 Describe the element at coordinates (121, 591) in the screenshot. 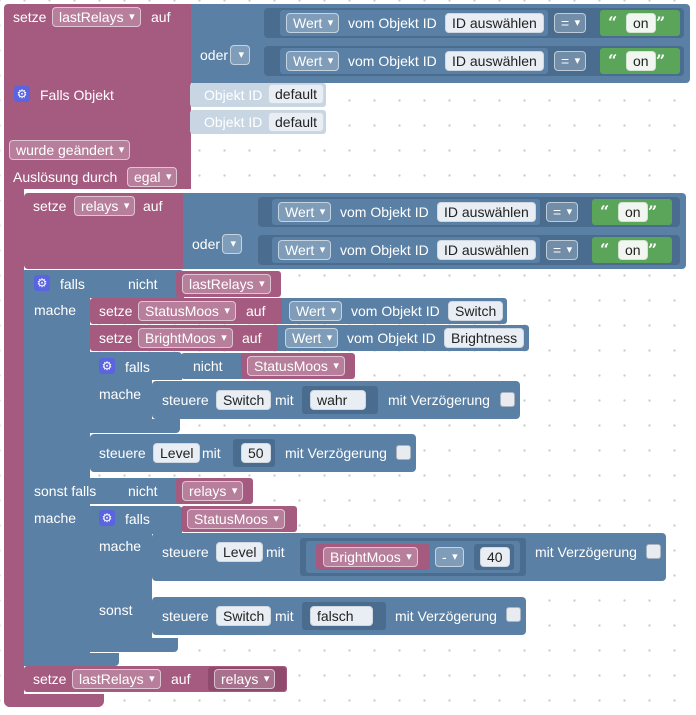

I see `if2-else-row` at that location.